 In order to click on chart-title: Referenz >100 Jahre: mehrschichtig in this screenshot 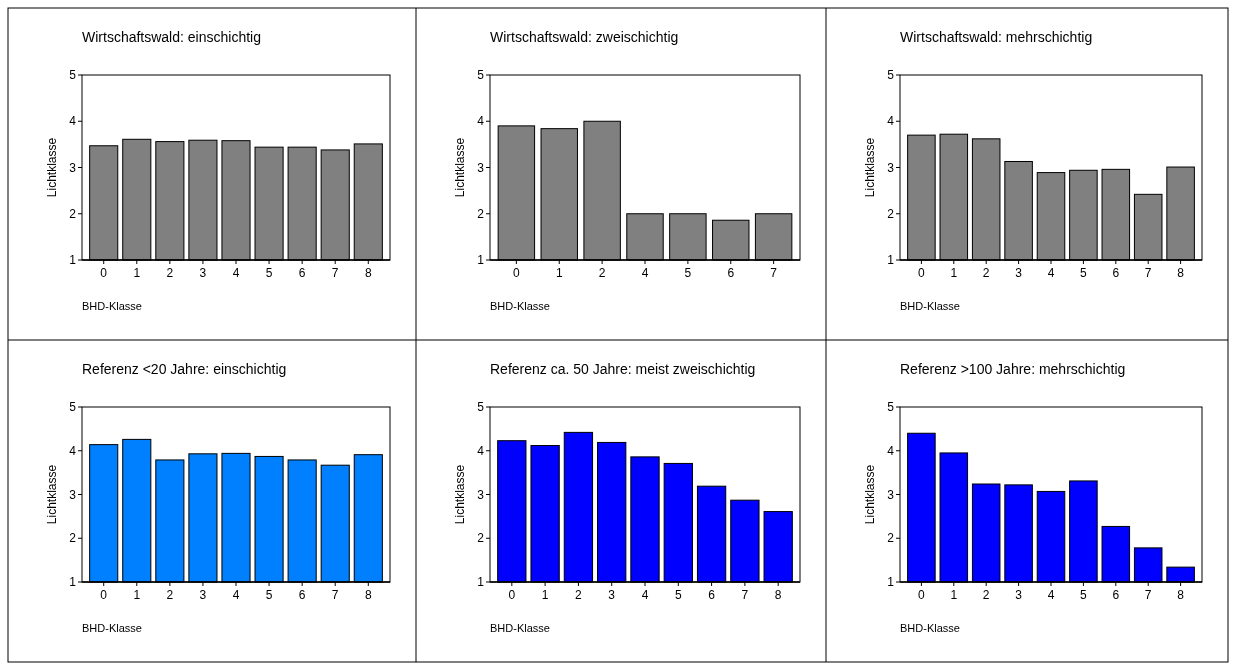, I will do `click(1013, 369)`.